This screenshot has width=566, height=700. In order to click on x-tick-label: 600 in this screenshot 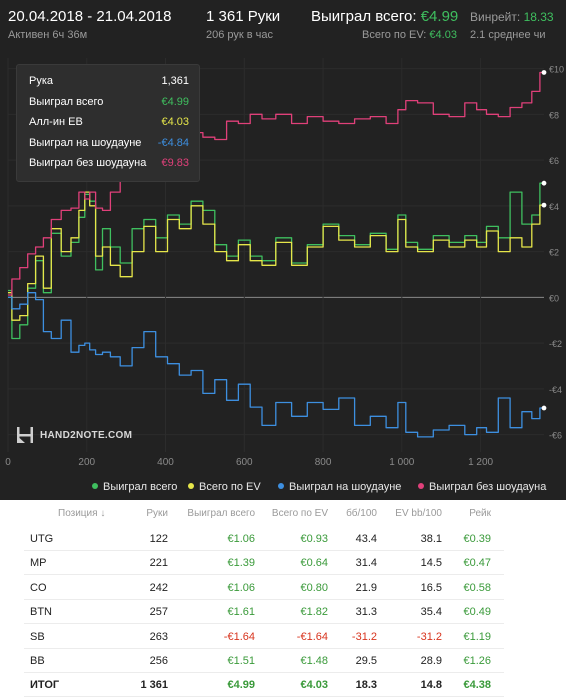, I will do `click(244, 462)`.